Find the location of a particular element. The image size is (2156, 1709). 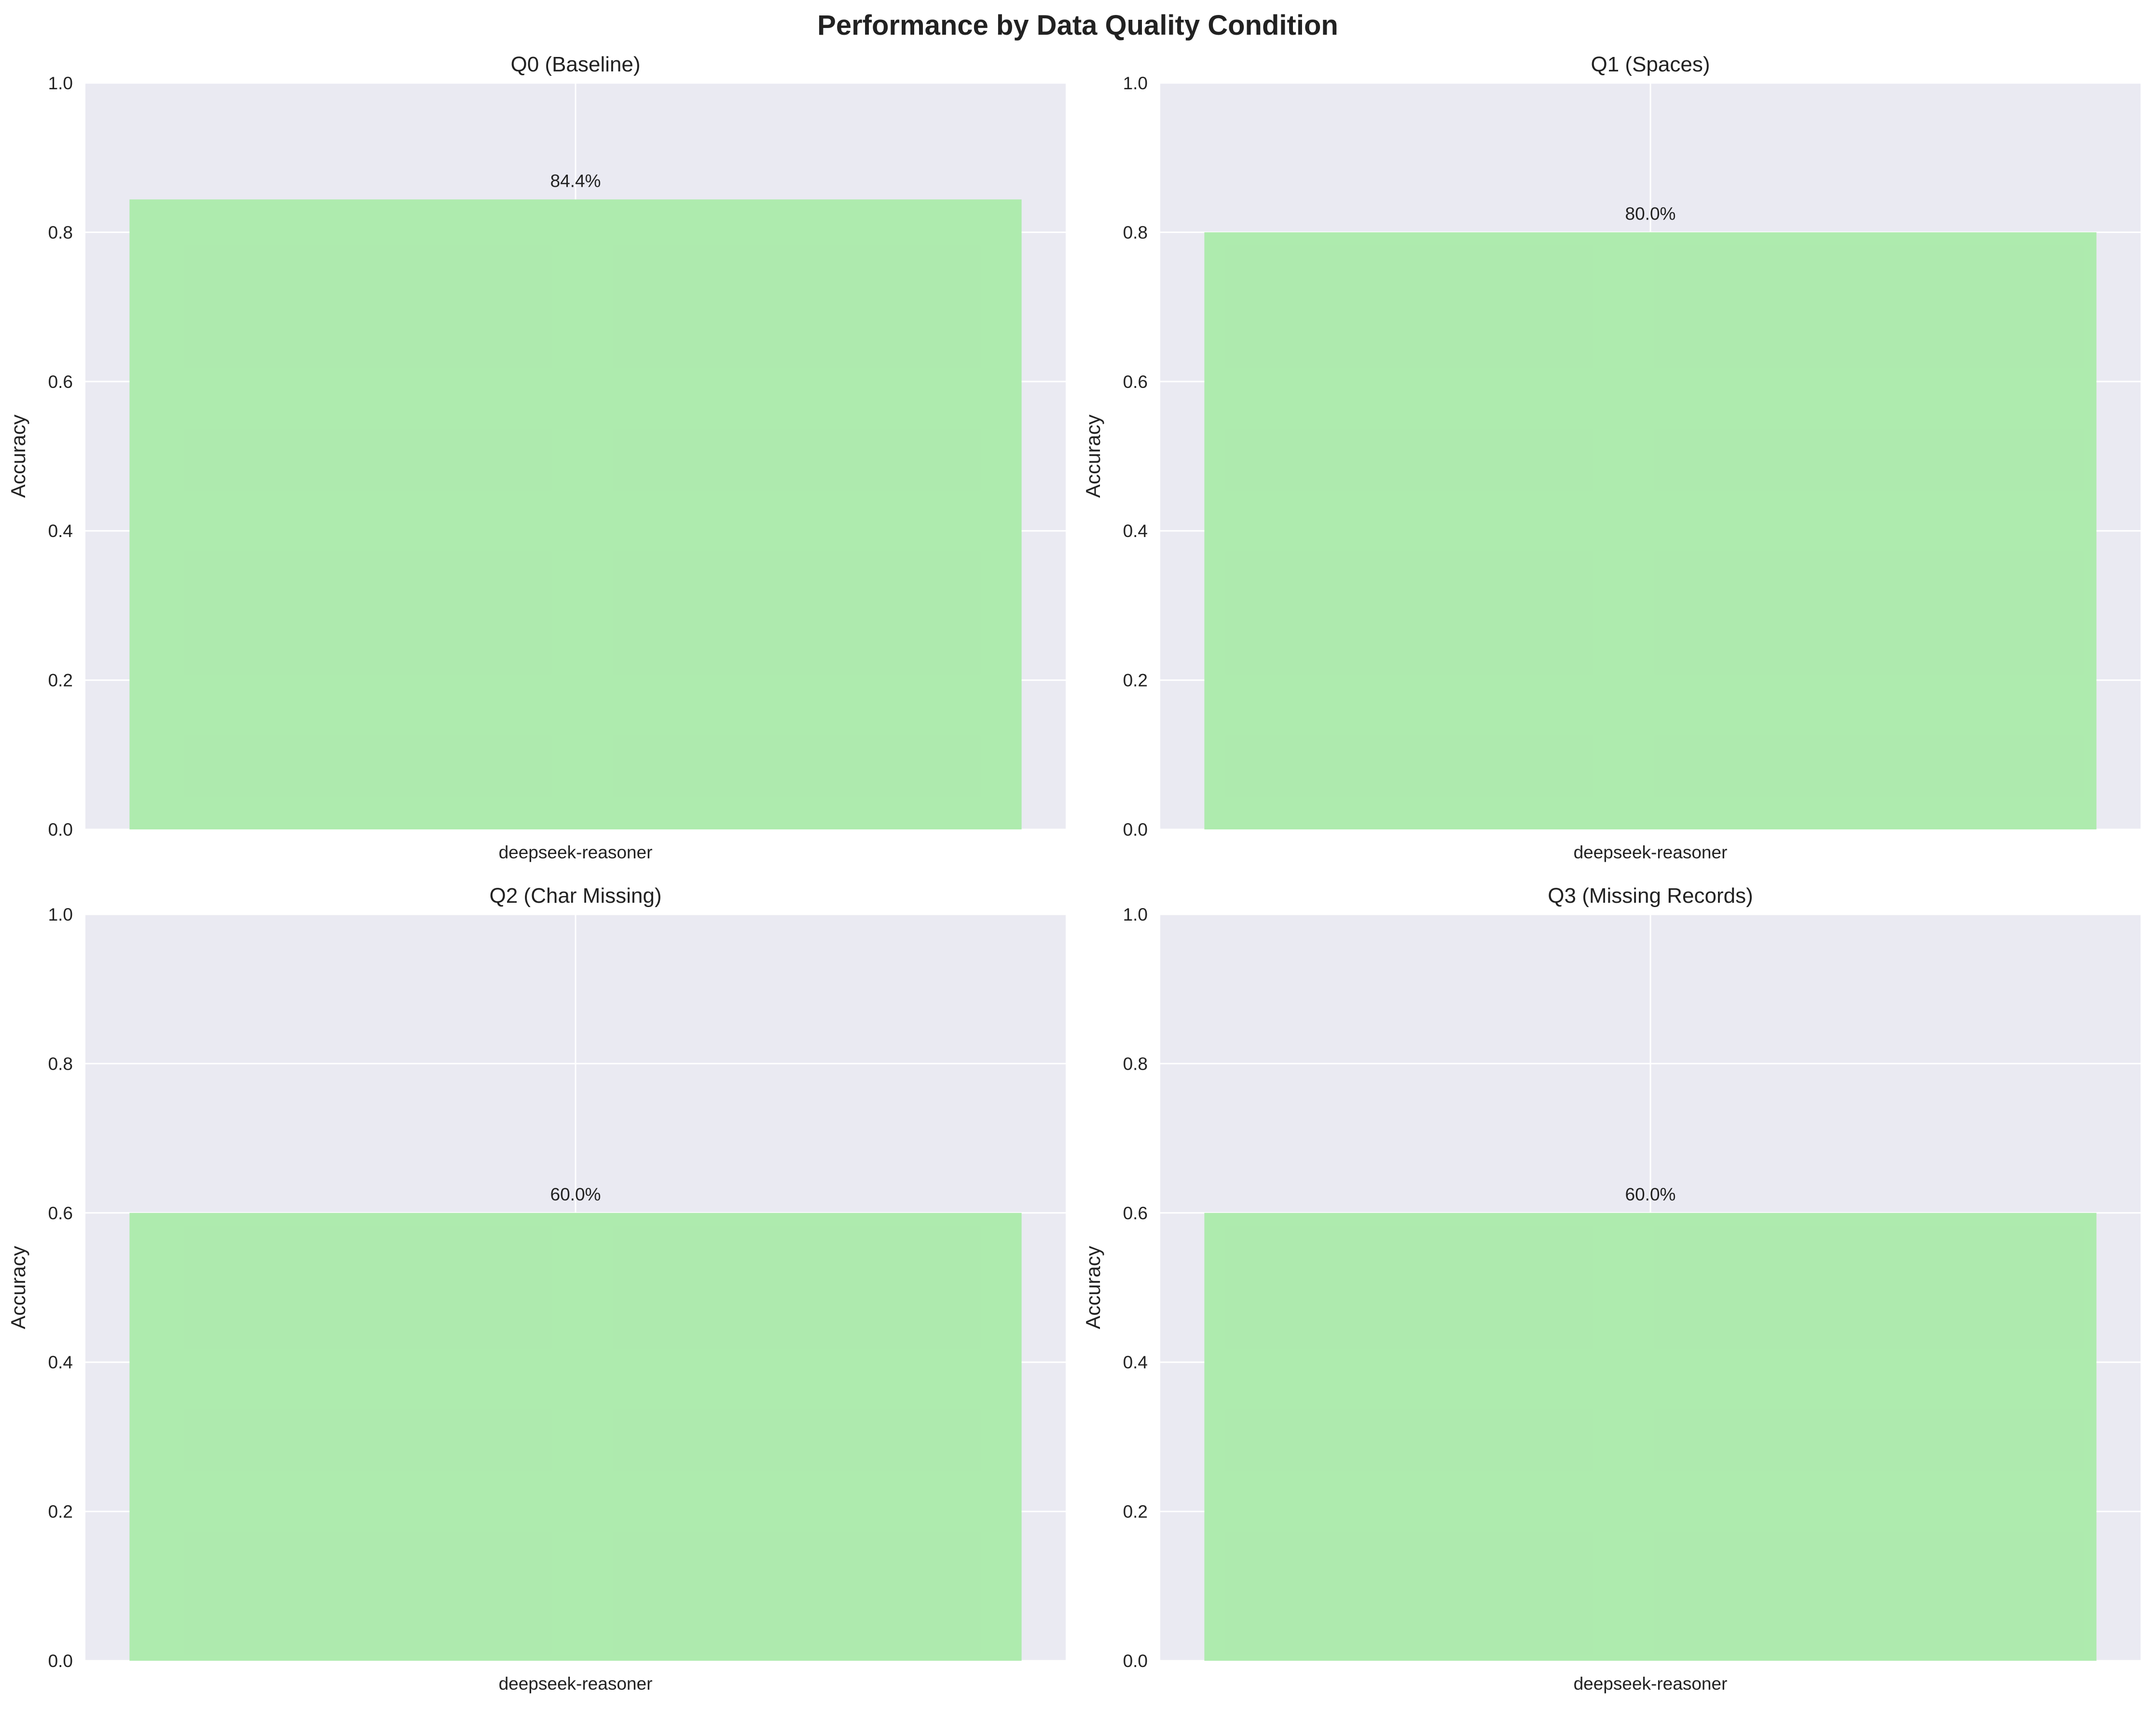

subplot-title: Q2 (Char Missing) is located at coordinates (576, 896).